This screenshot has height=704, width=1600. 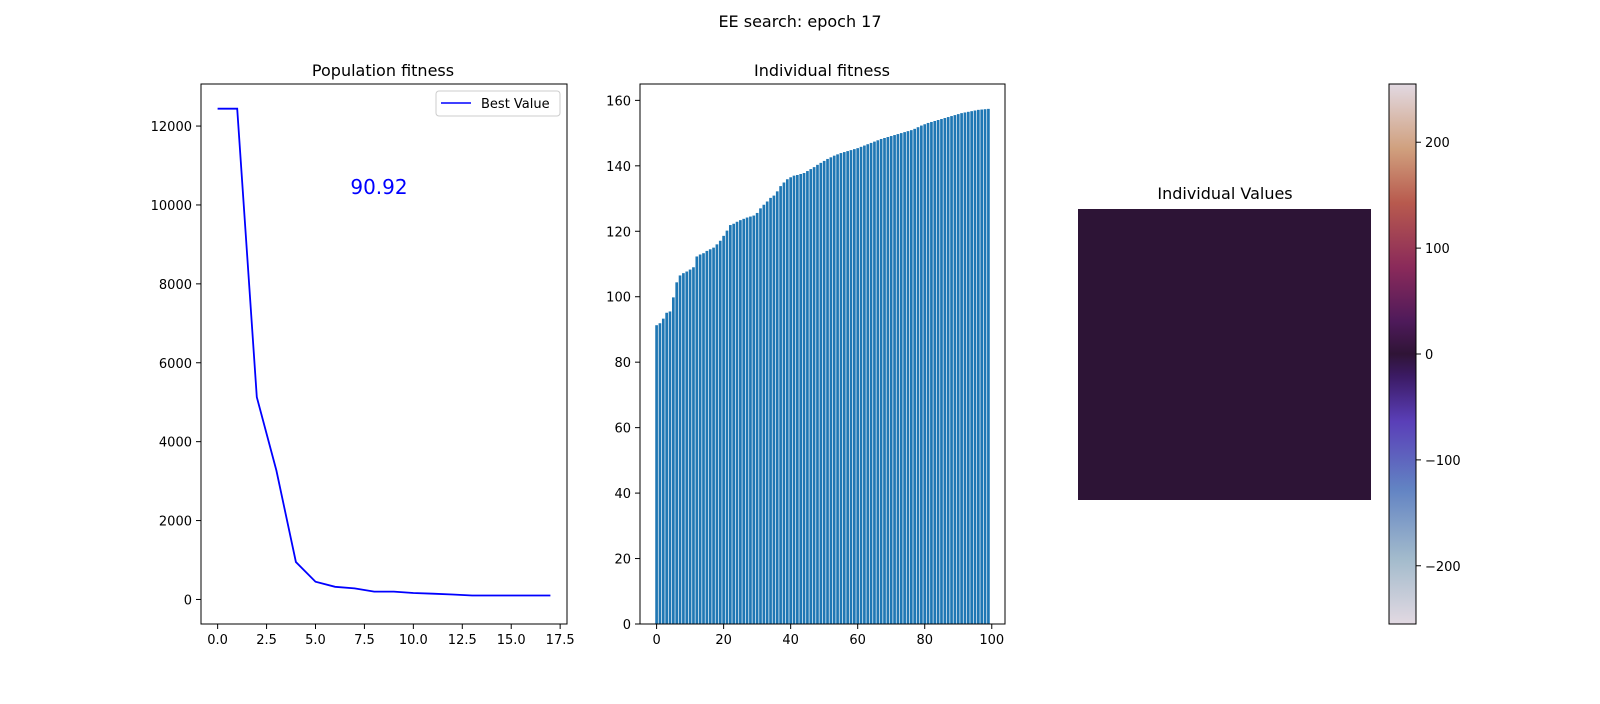 I want to click on best-value-annotation: 90.92, so click(x=378, y=187).